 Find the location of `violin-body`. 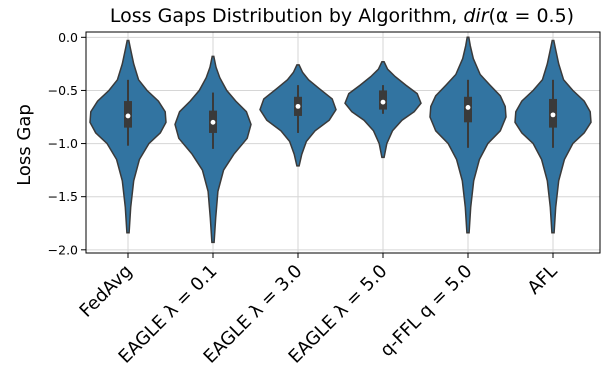

violin-body is located at coordinates (213, 149).